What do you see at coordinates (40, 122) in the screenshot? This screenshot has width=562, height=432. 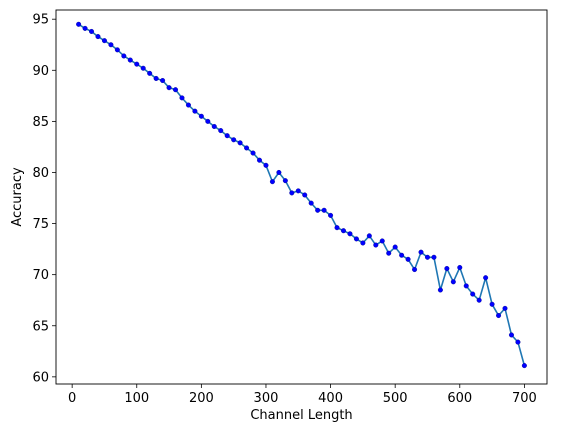 I see `y-tick-label: 85` at bounding box center [40, 122].